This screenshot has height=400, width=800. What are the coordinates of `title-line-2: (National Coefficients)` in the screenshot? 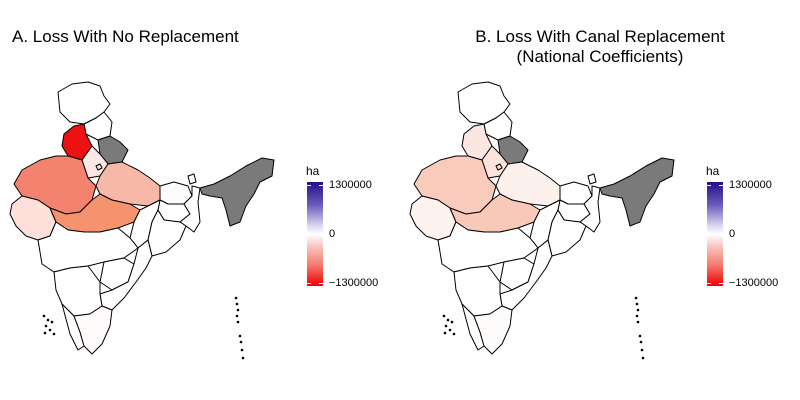 It's located at (600, 56).